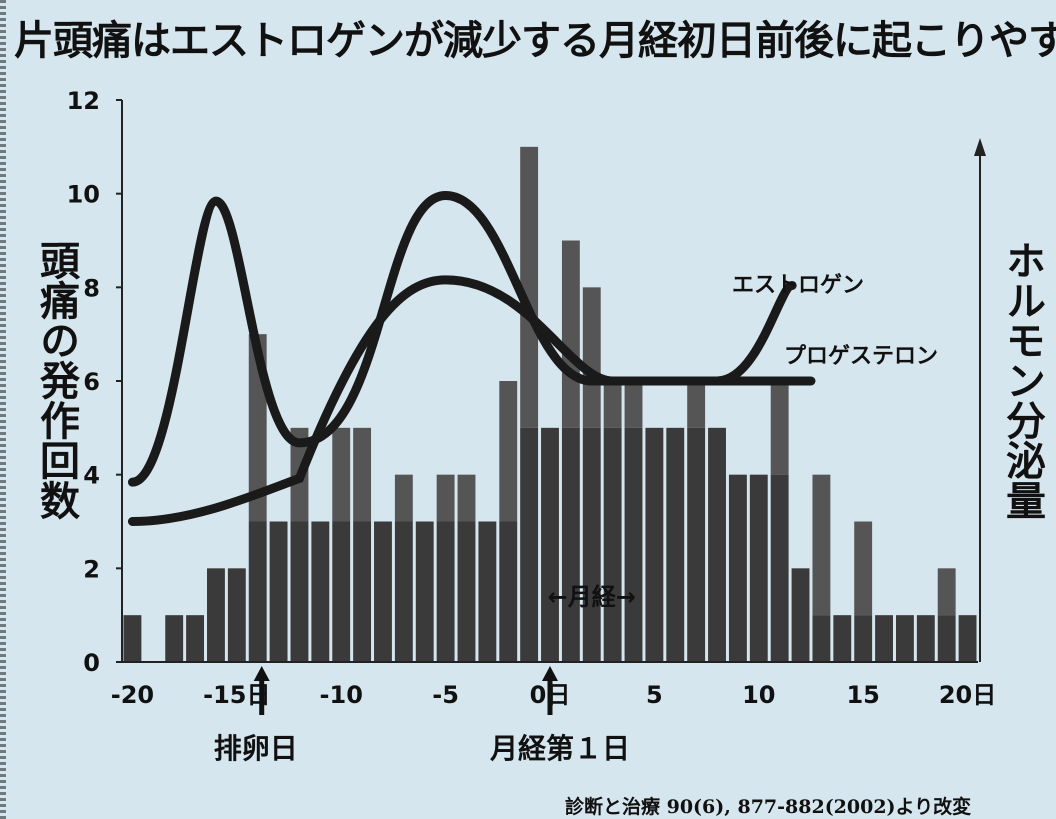  What do you see at coordinates (261, 673) in the screenshot?
I see `ovulation-arrowhead` at bounding box center [261, 673].